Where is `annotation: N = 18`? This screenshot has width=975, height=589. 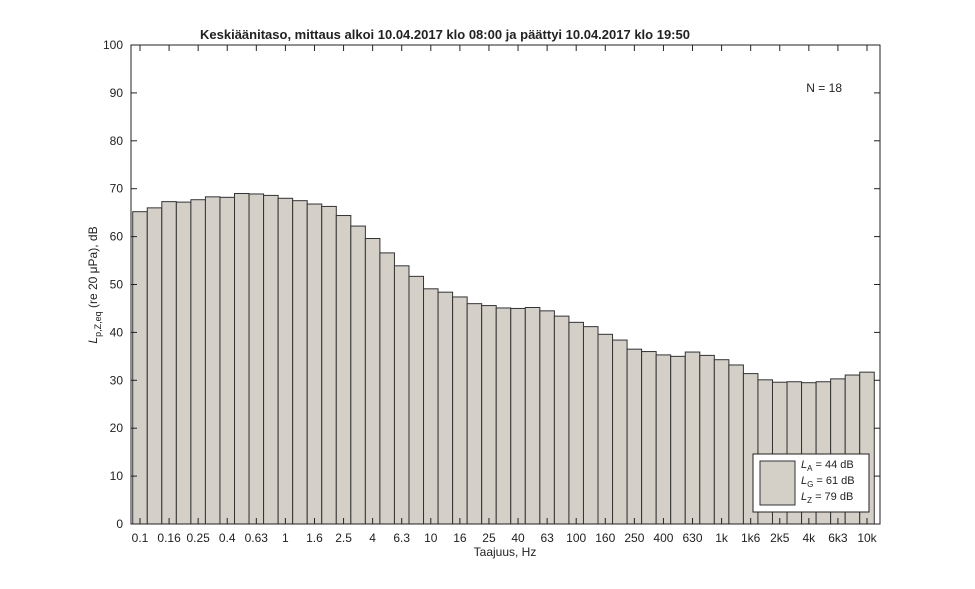
annotation: N = 18 is located at coordinates (824, 88).